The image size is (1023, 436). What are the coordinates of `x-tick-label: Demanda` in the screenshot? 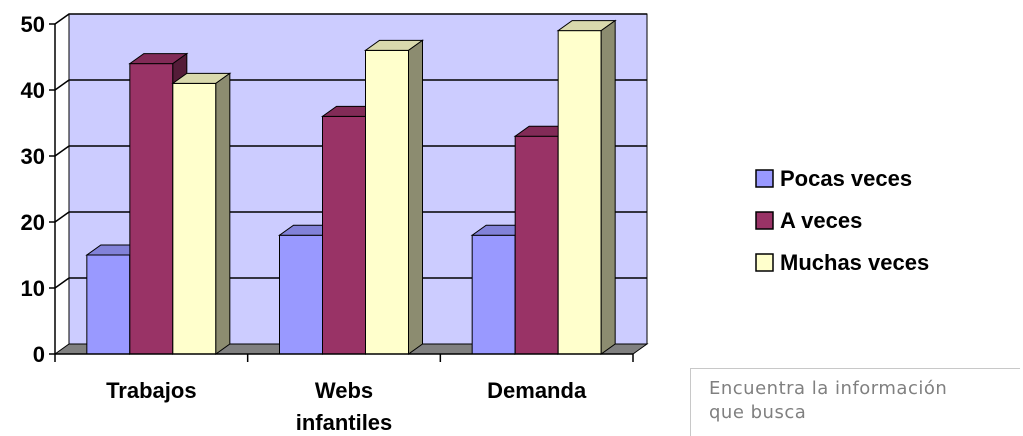 It's located at (537, 390).